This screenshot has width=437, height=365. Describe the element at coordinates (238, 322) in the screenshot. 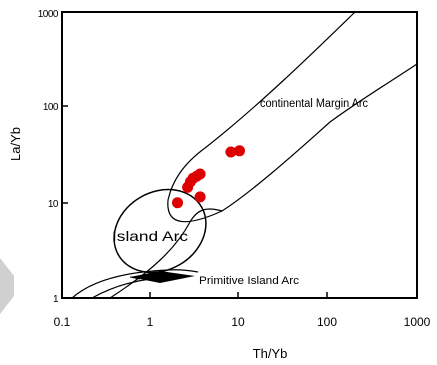

I see `x-tick-label: 10` at that location.